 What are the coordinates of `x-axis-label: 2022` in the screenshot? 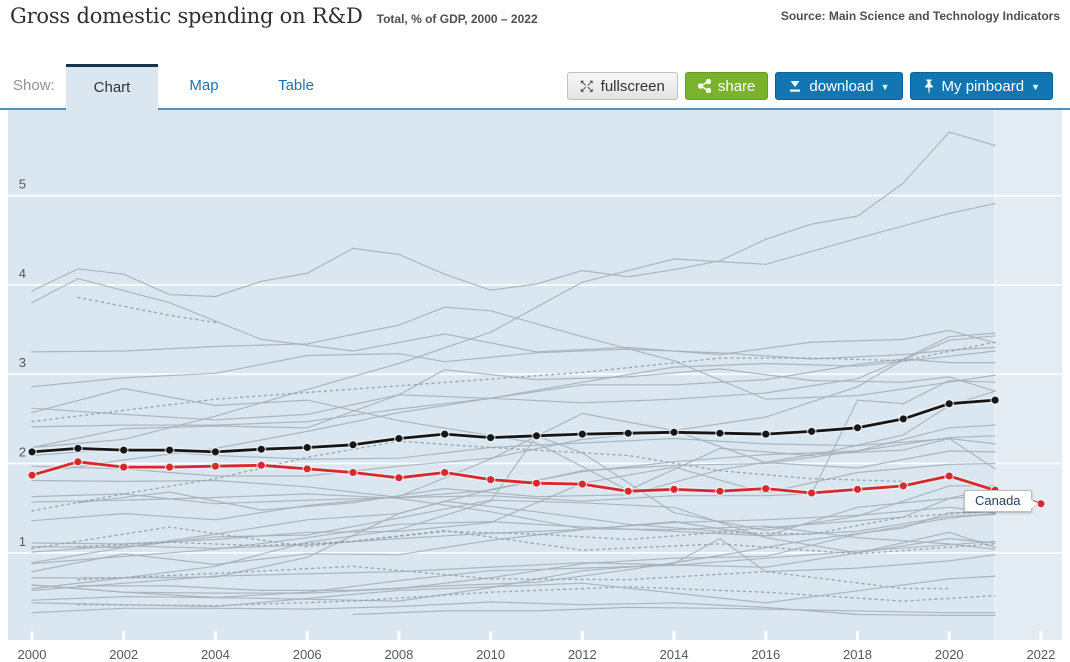 It's located at (1040, 654).